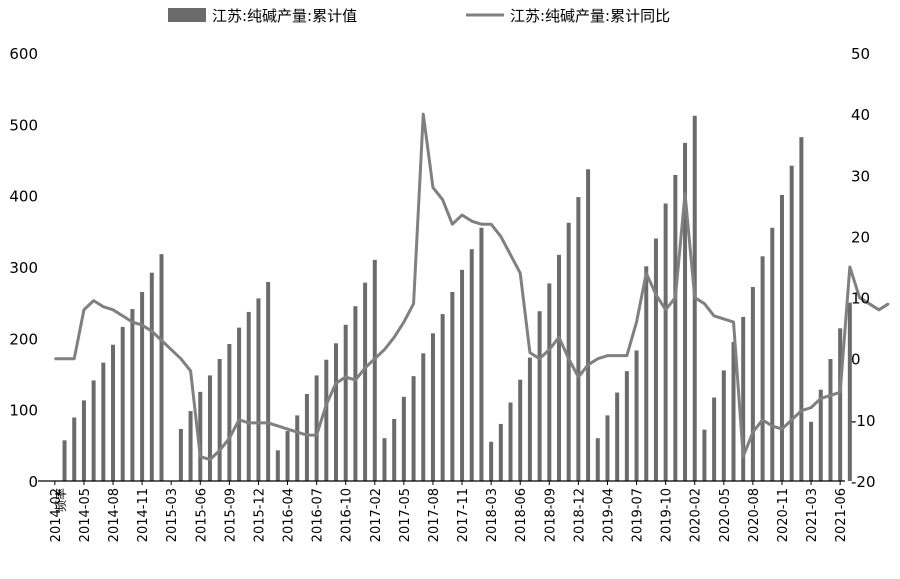 Image resolution: width=900 pixels, height=579 pixels. I want to click on x-tick-label: 2018-12, so click(579, 515).